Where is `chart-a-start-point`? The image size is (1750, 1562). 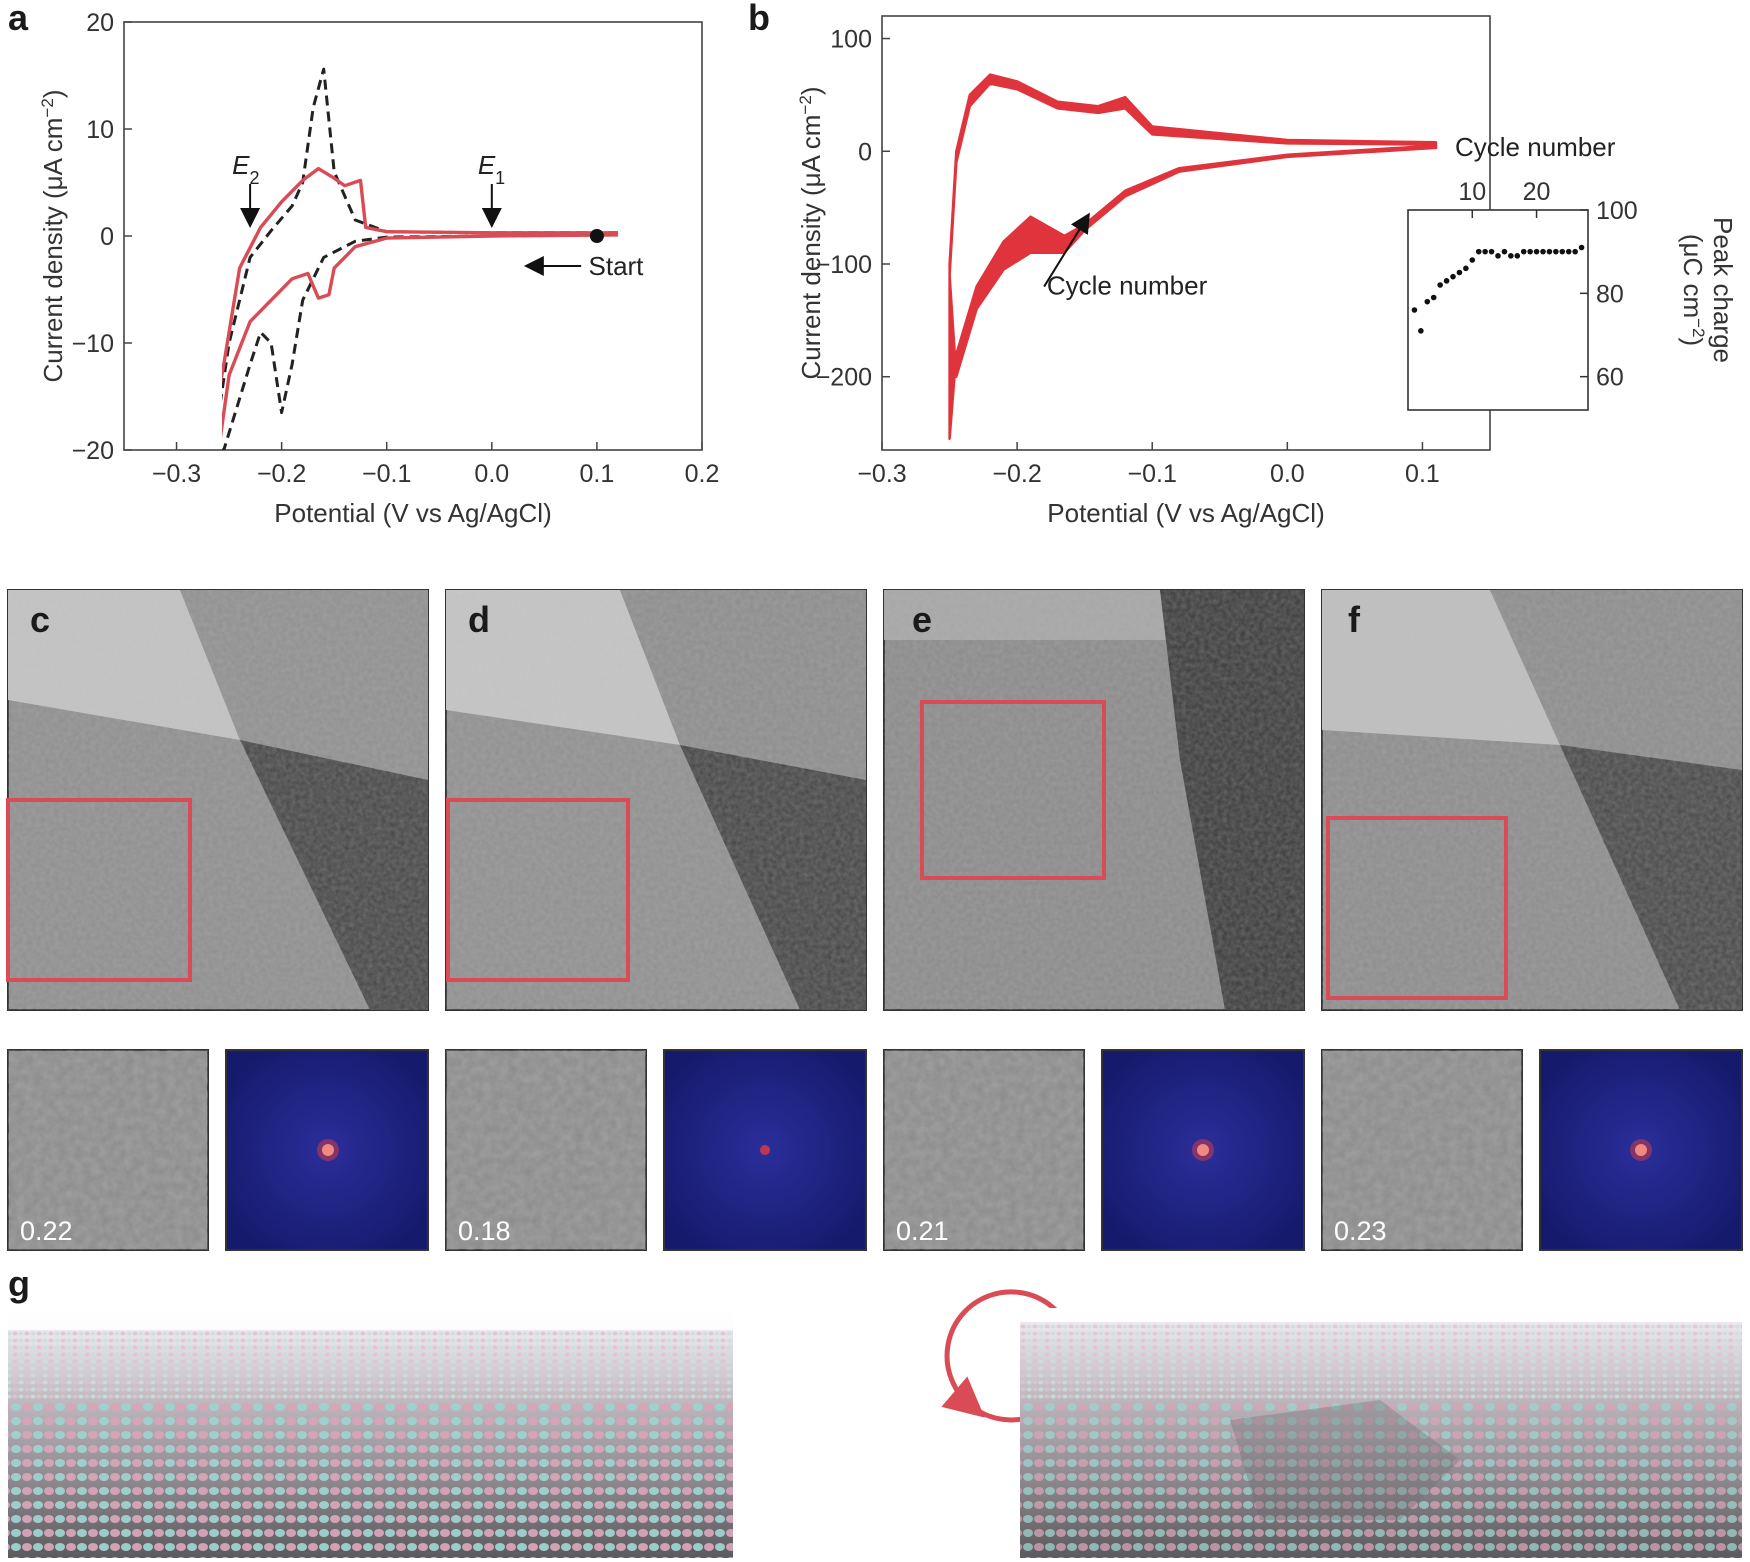
chart-a-start-point is located at coordinates (596, 236).